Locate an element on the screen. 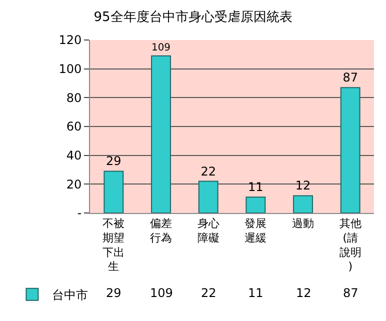 This screenshot has width=386, height=321. x-tick-label: 過動 is located at coordinates (303, 223).